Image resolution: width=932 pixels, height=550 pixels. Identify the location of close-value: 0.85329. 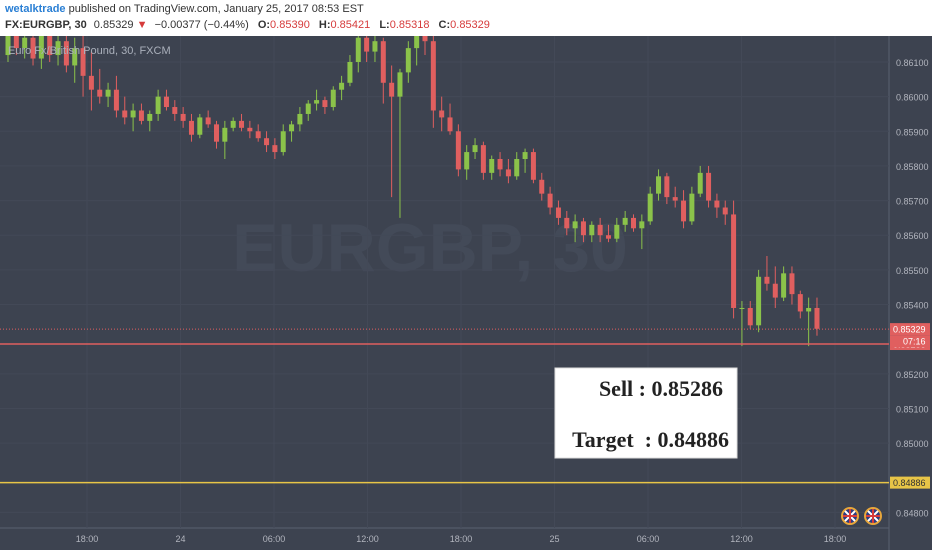
(470, 25).